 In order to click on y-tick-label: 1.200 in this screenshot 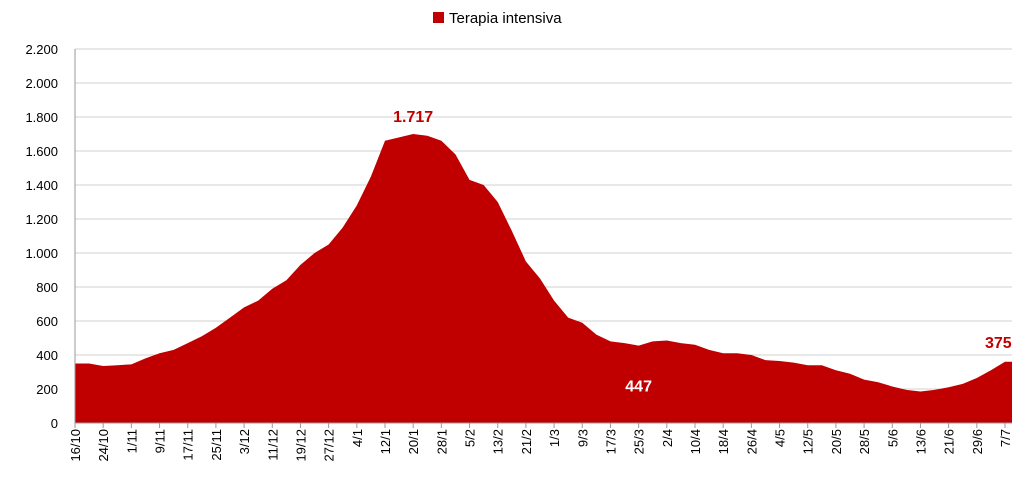, I will do `click(41, 219)`.